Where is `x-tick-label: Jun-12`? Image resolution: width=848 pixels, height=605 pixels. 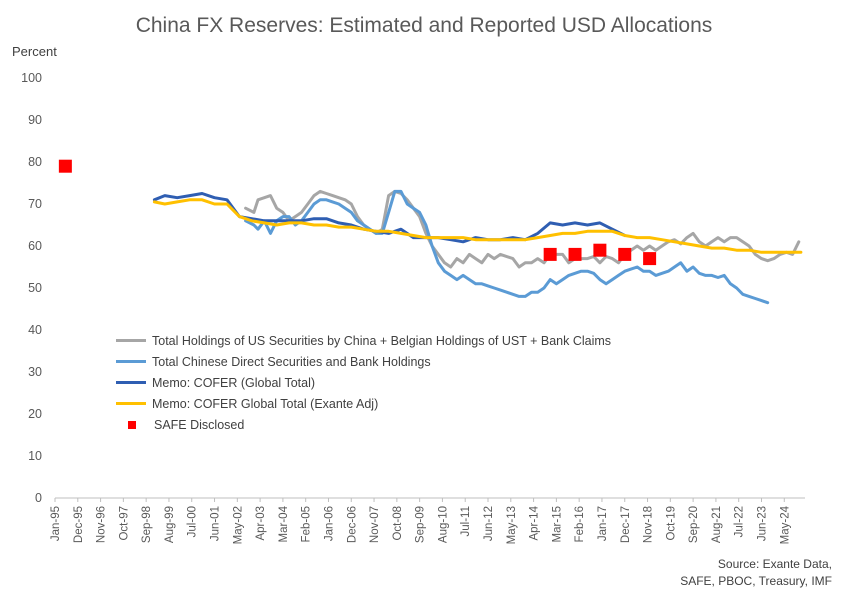 x-tick-label: Jun-12 is located at coordinates (489, 523).